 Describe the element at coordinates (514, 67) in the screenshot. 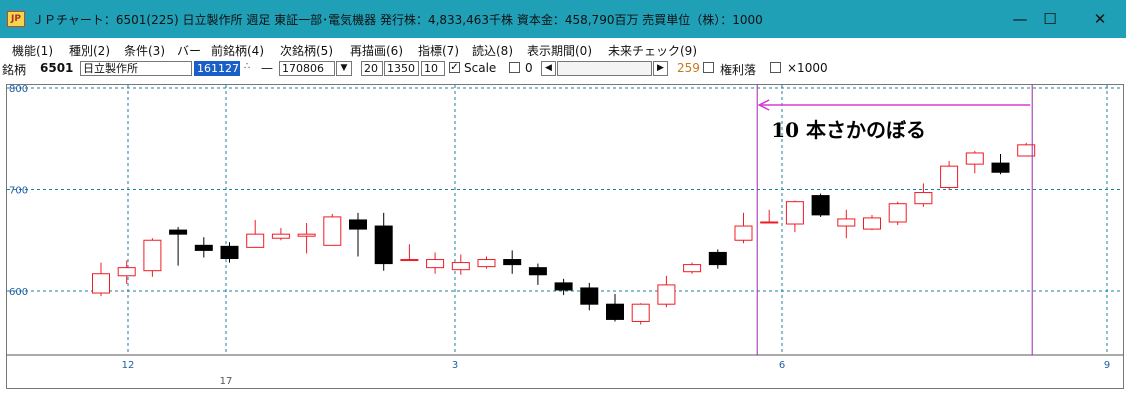

I see `zero-checkbox` at that location.